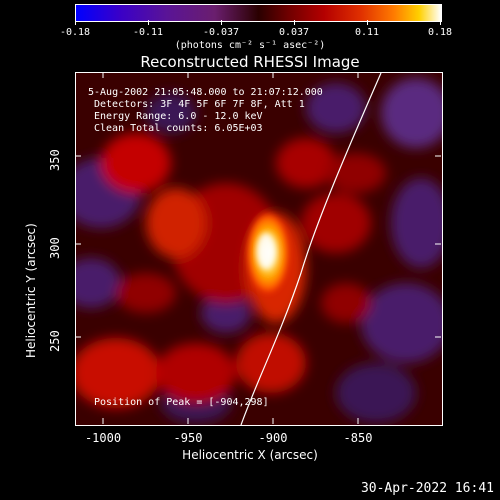  I want to click on colorbar, so click(258, 13).